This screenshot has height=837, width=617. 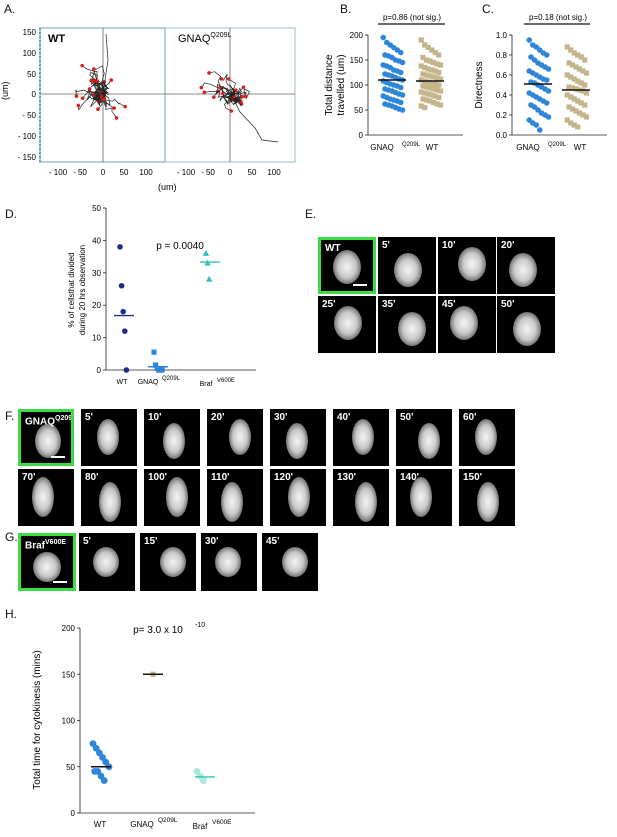 What do you see at coordinates (281, 417) in the screenshot?
I see `frame-time-label: 30'` at bounding box center [281, 417].